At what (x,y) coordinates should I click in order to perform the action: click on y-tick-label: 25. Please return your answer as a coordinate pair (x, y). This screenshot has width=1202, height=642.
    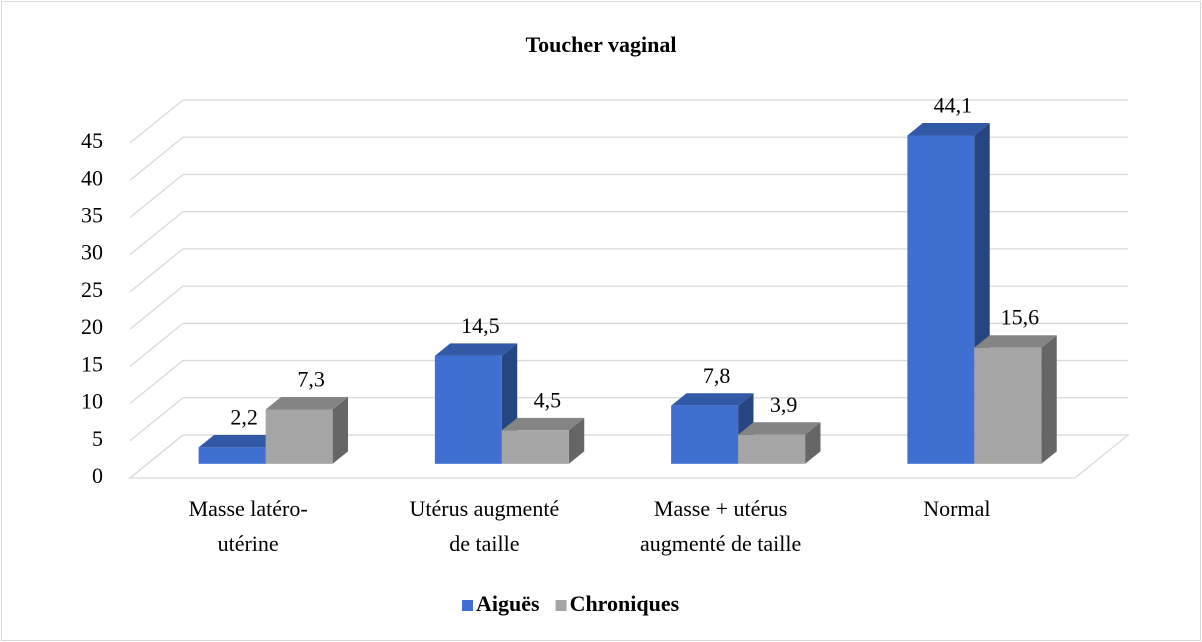
    Looking at the image, I should click on (92, 289).